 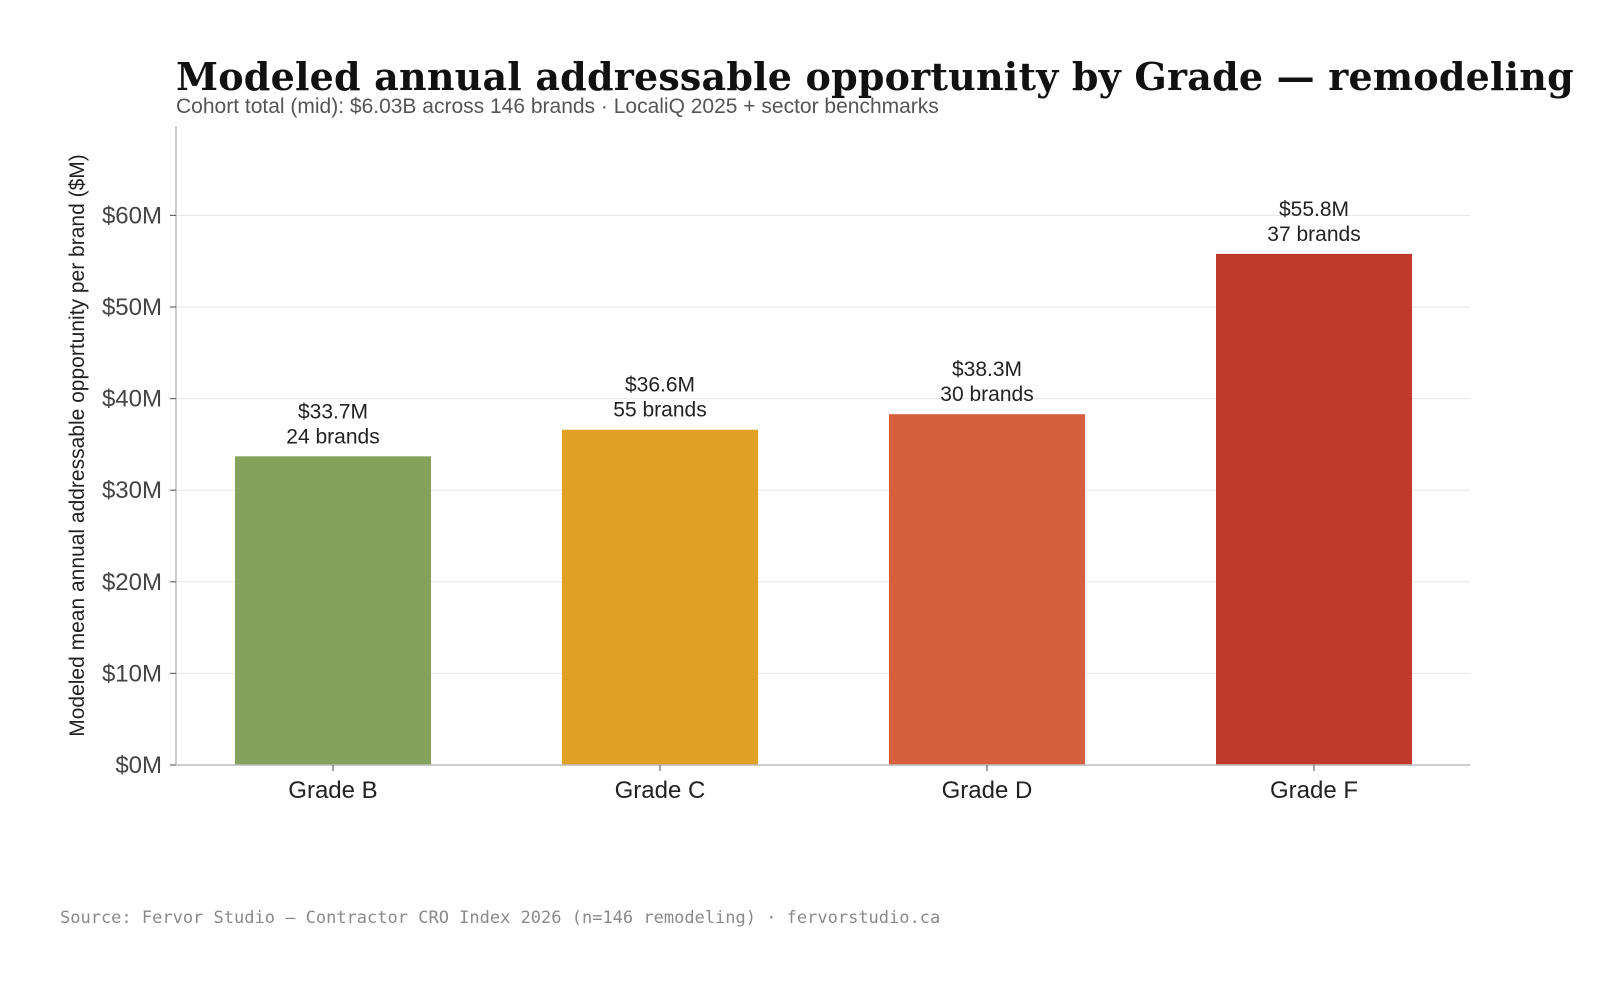 I want to click on count-label: 30 brands, so click(x=986, y=394).